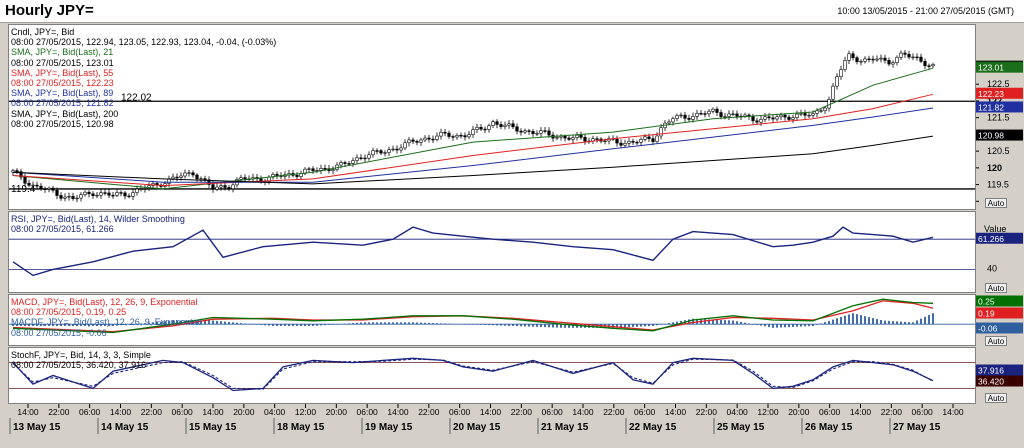  I want to click on date-label: 20 May 15, so click(477, 427).